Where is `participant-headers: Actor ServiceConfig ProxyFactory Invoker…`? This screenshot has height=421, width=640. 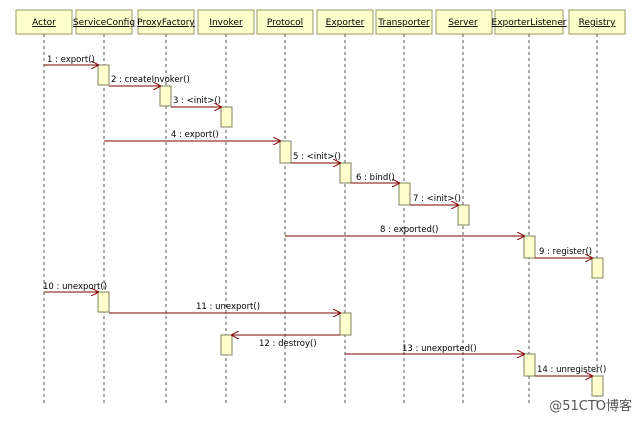 participant-headers: Actor ServiceConfig ProxyFactory Invoker… is located at coordinates (320, 22).